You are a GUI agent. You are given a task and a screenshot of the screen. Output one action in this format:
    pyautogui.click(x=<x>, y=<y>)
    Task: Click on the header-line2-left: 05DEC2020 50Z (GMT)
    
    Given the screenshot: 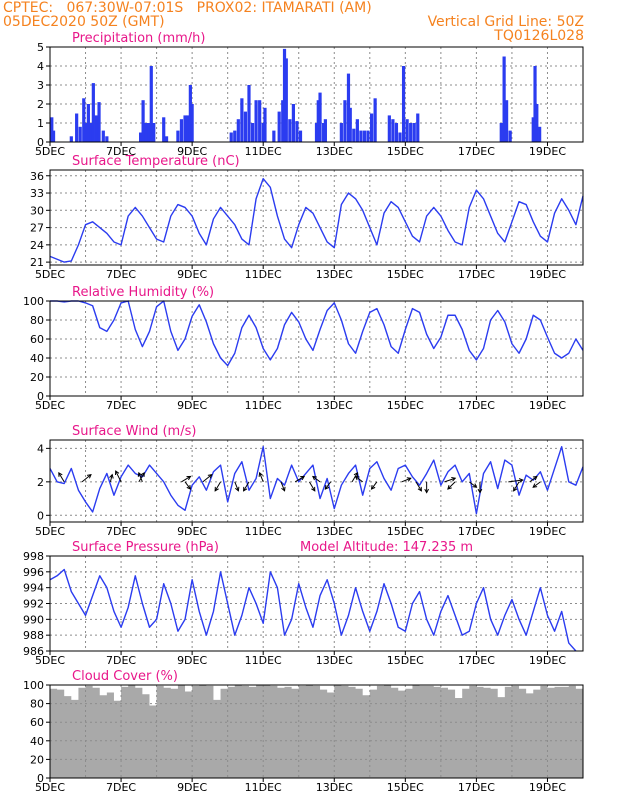 What is the action you would take?
    pyautogui.click(x=84, y=22)
    